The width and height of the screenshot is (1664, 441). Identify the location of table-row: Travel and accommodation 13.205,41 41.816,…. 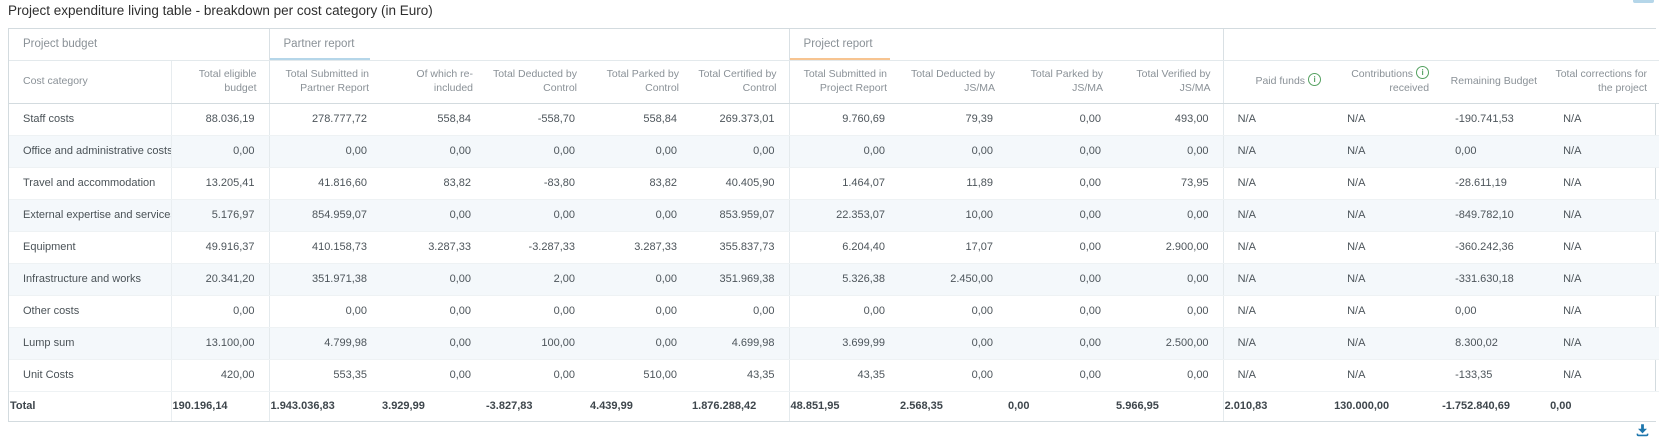
(834, 183).